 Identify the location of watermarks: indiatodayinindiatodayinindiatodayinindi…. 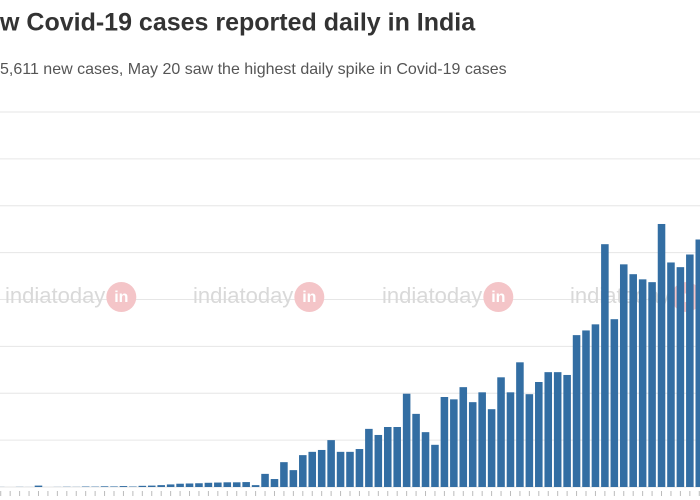
(352, 297).